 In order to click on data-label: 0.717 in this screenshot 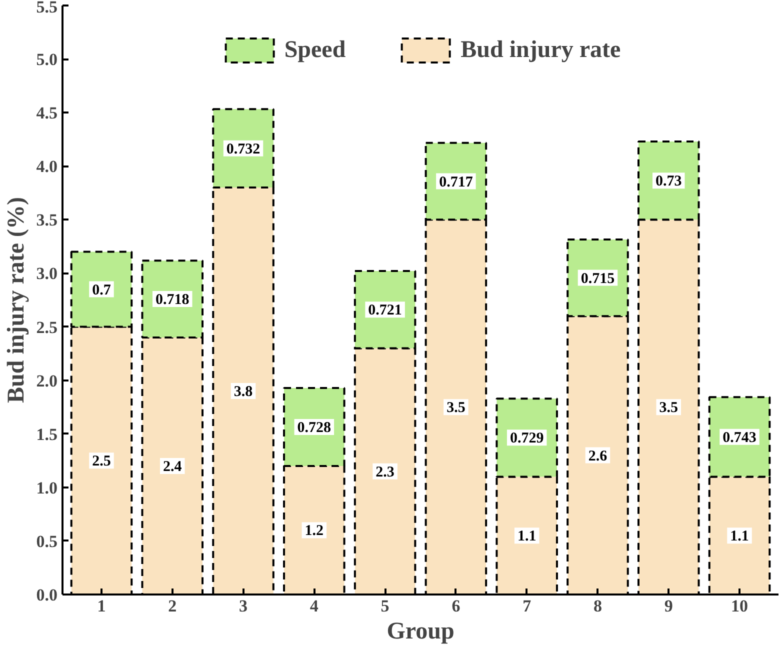, I will do `click(456, 182)`.